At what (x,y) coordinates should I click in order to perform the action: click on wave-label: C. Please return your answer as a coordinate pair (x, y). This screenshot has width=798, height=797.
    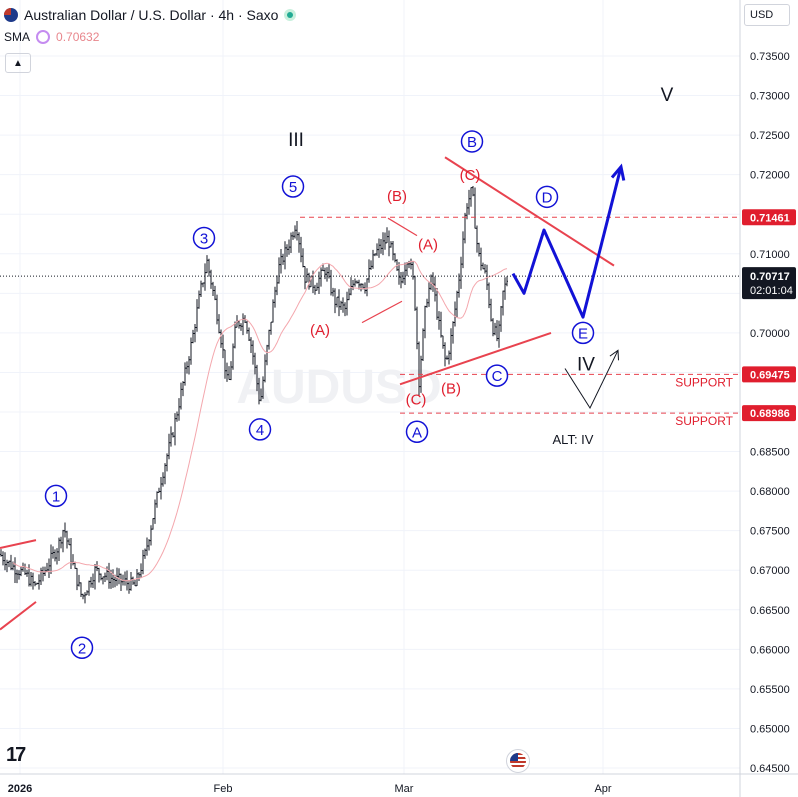
    Looking at the image, I should click on (497, 376).